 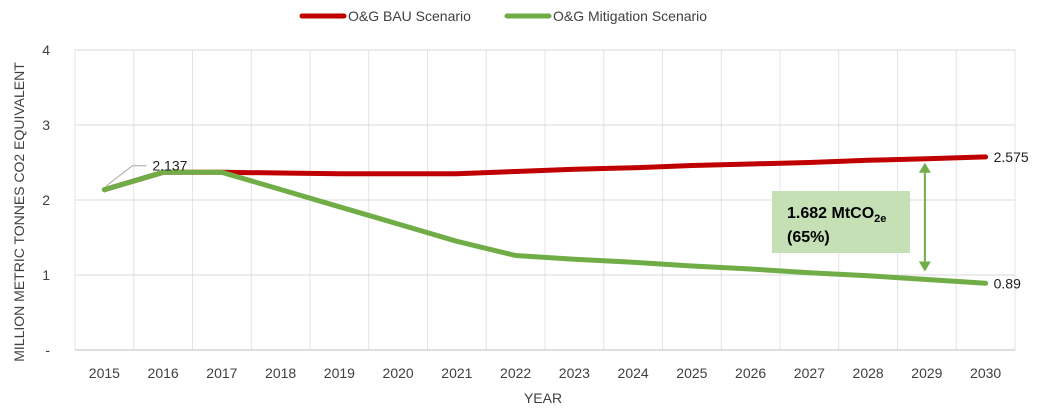 I want to click on bau-series-line, so click(x=545, y=173).